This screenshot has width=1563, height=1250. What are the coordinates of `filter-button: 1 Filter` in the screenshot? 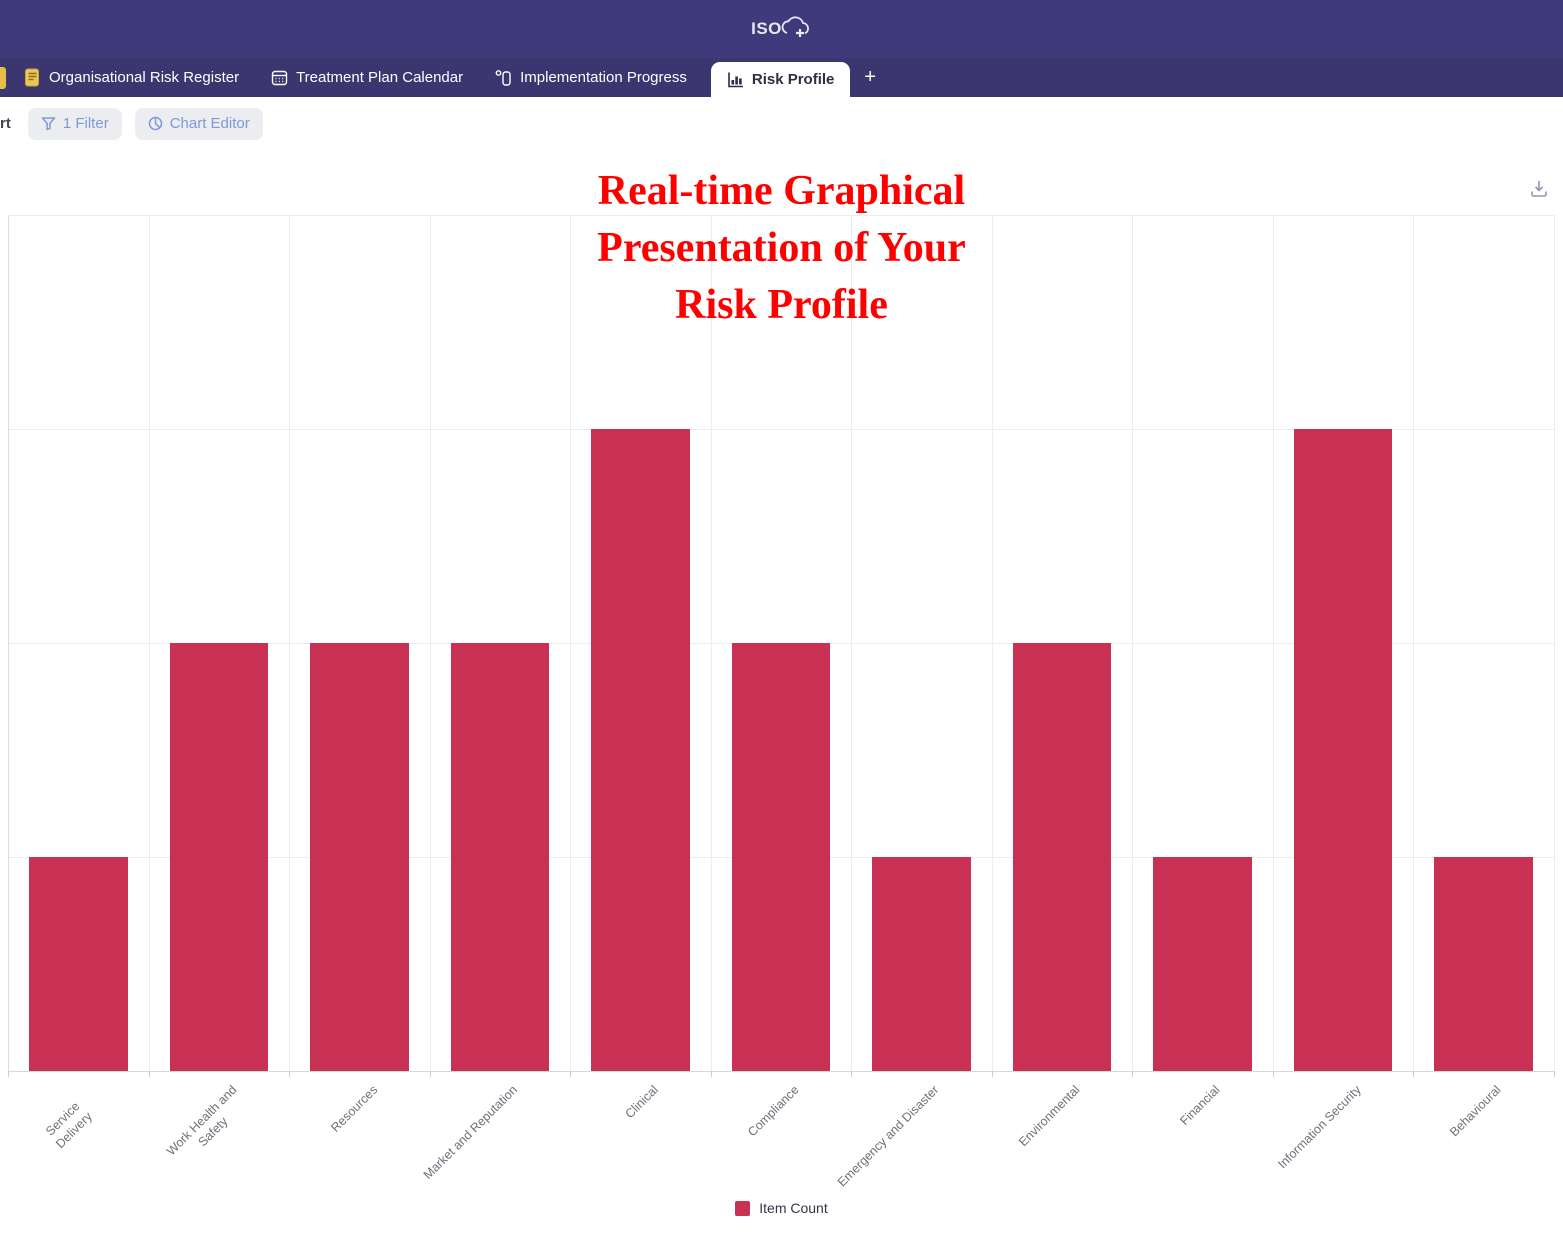 It's located at (74, 123).